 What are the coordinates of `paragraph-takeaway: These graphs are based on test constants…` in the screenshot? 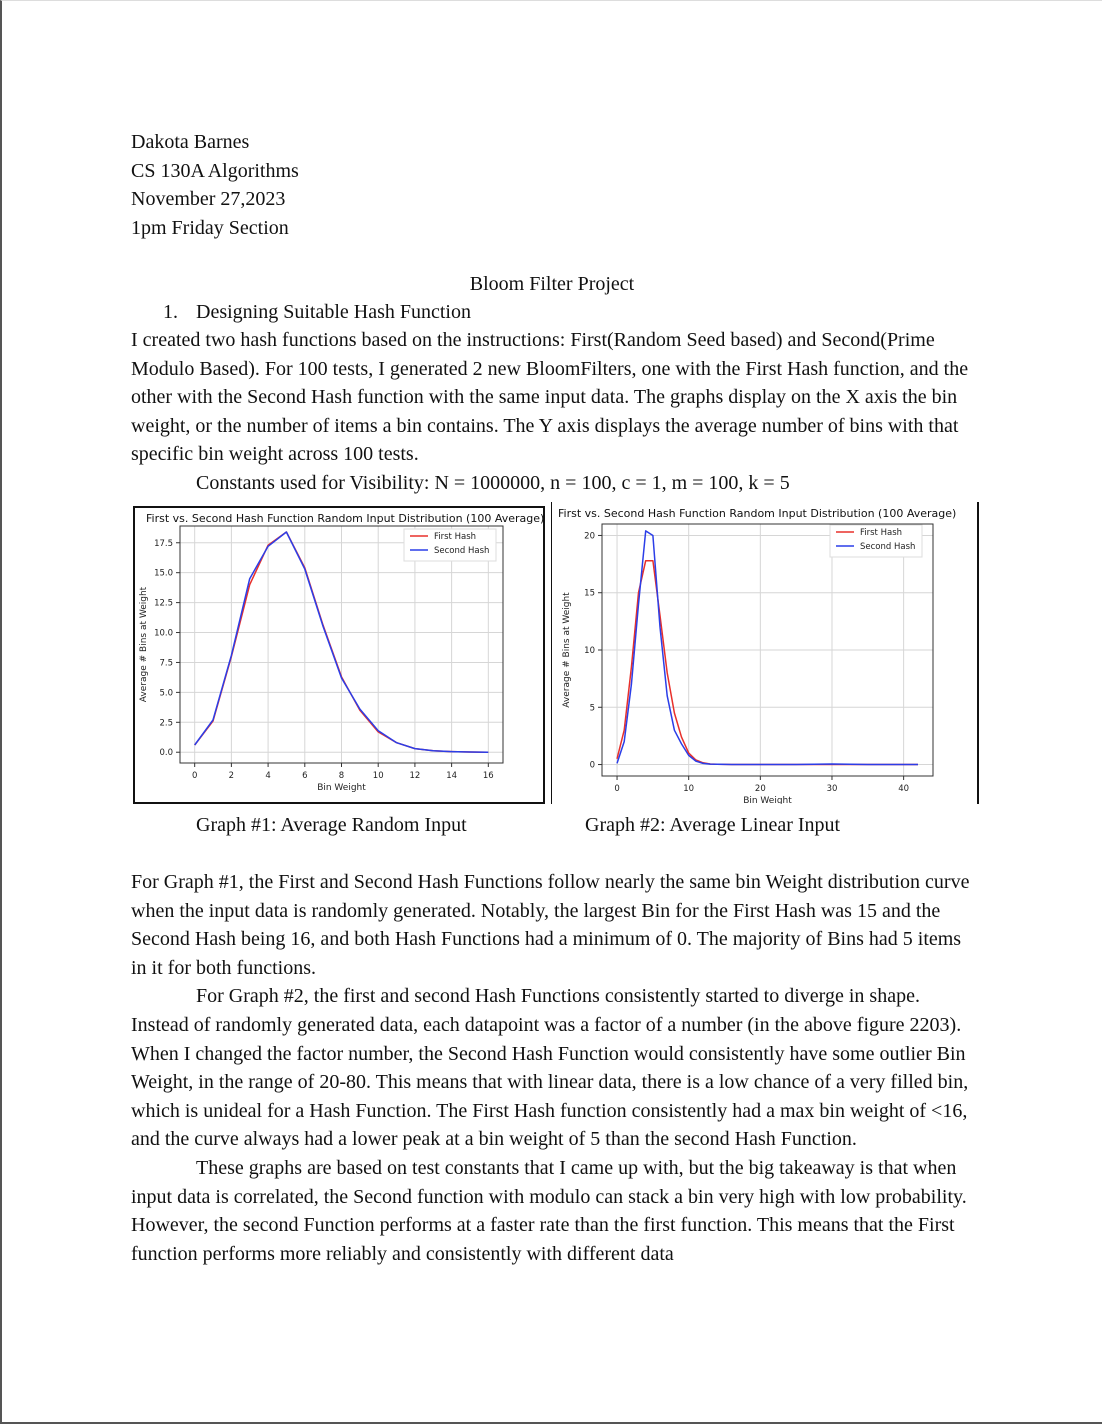 It's located at (549, 1210).